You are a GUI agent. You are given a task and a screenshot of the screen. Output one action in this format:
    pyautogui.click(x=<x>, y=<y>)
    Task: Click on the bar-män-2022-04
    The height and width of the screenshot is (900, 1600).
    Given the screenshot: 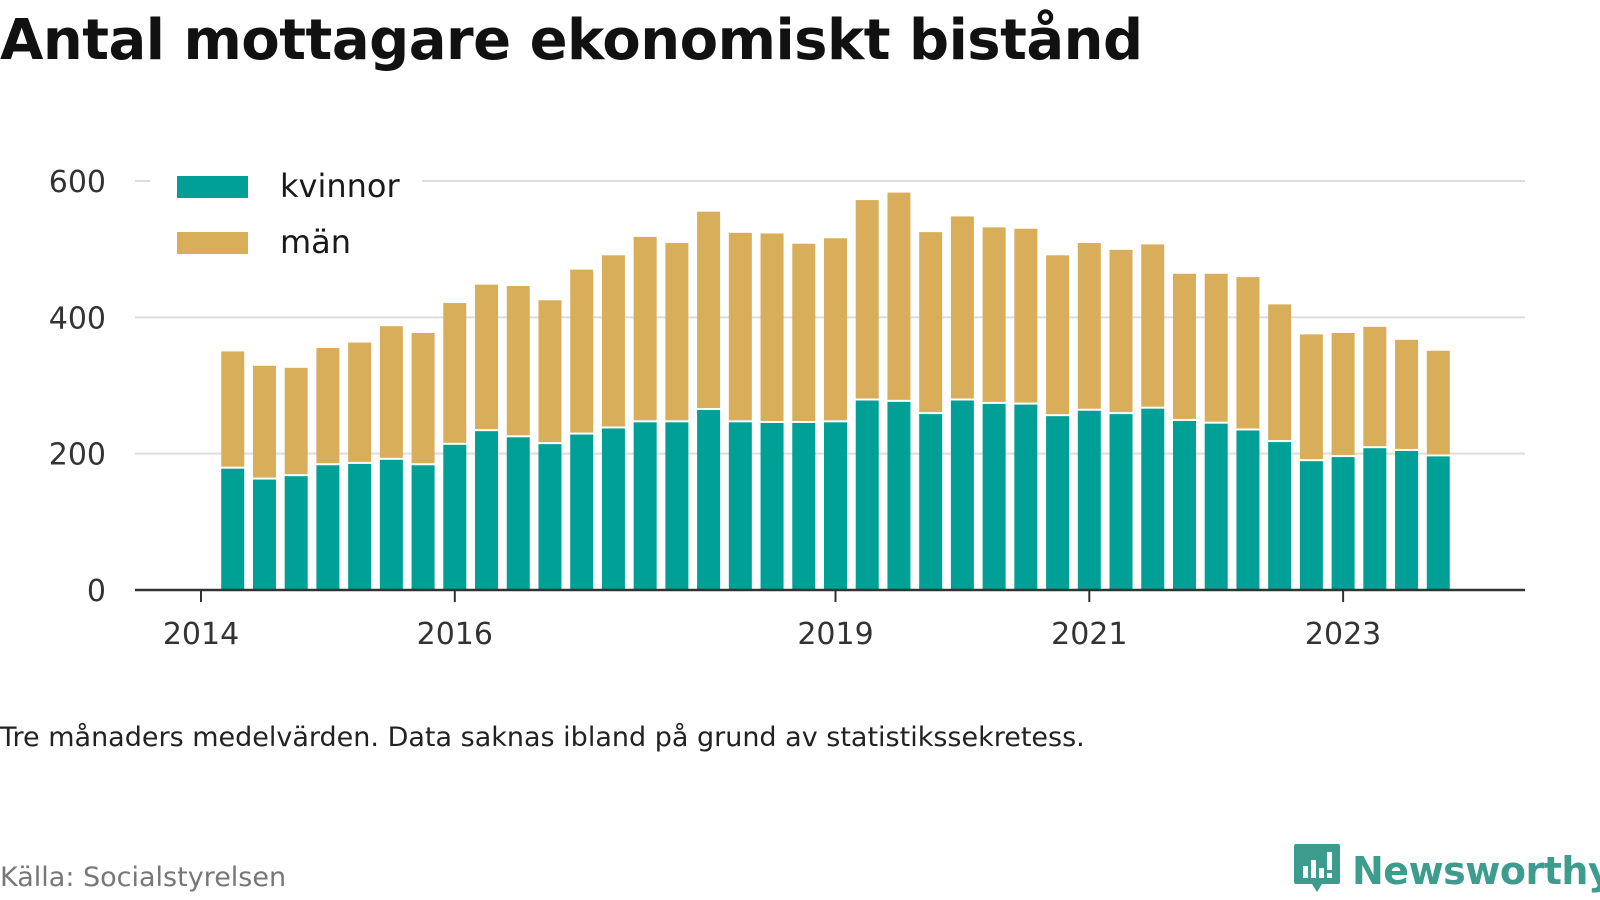 What is the action you would take?
    pyautogui.click(x=1248, y=353)
    